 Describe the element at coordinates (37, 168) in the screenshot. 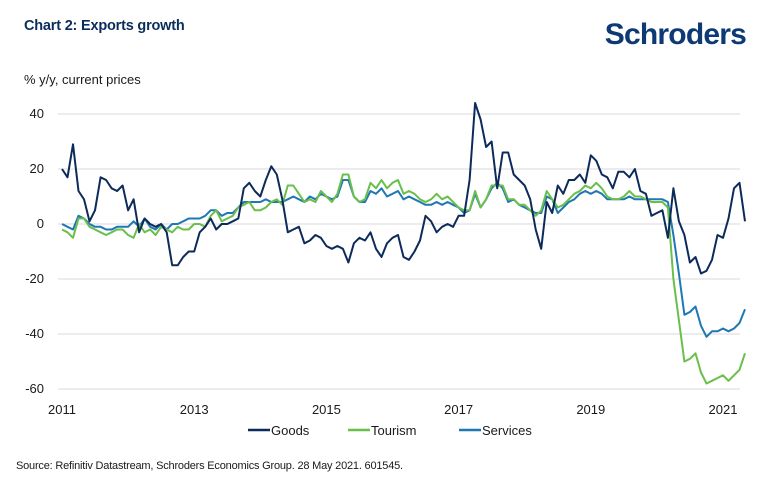

I see `y-tick-label: 20` at that location.